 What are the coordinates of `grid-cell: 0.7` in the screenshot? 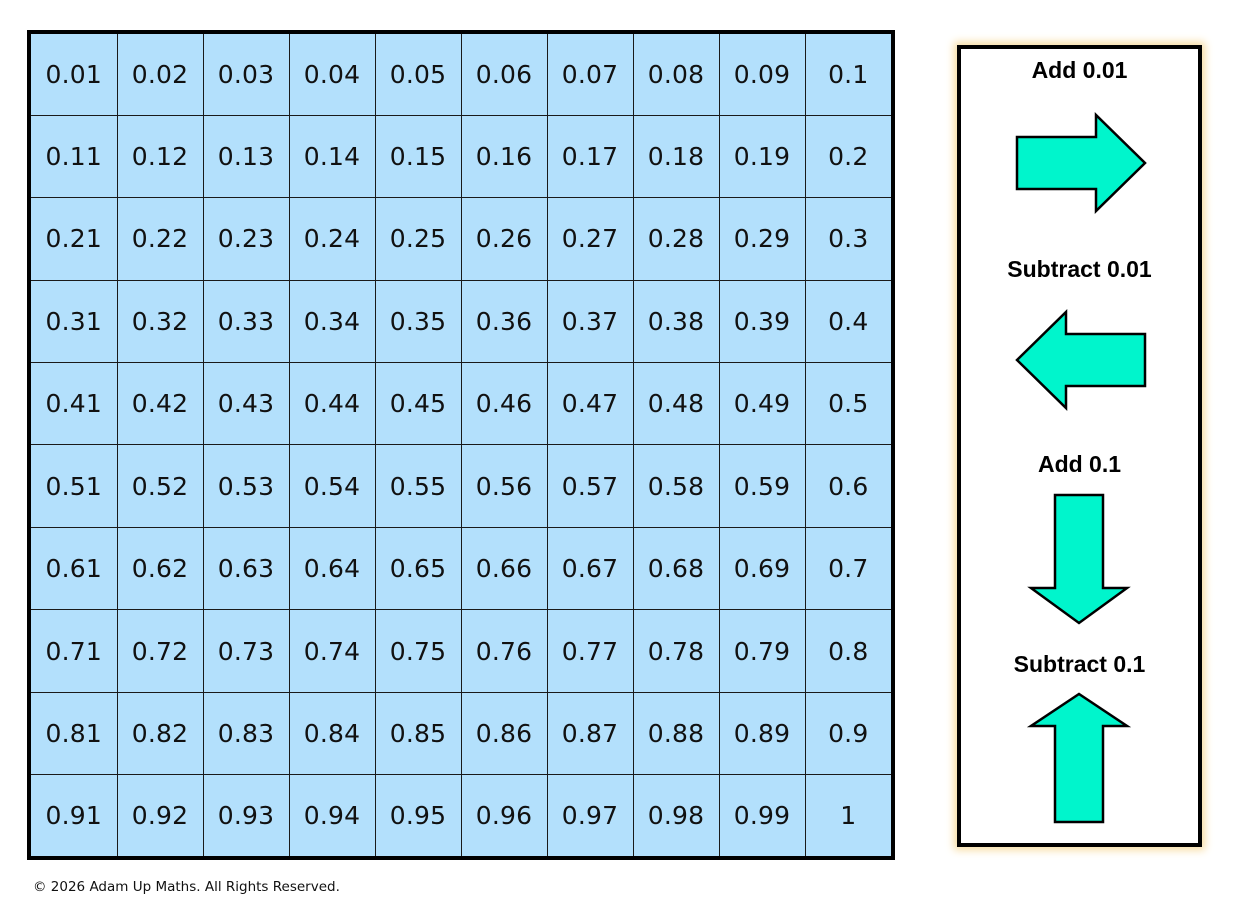 It's located at (847, 568).